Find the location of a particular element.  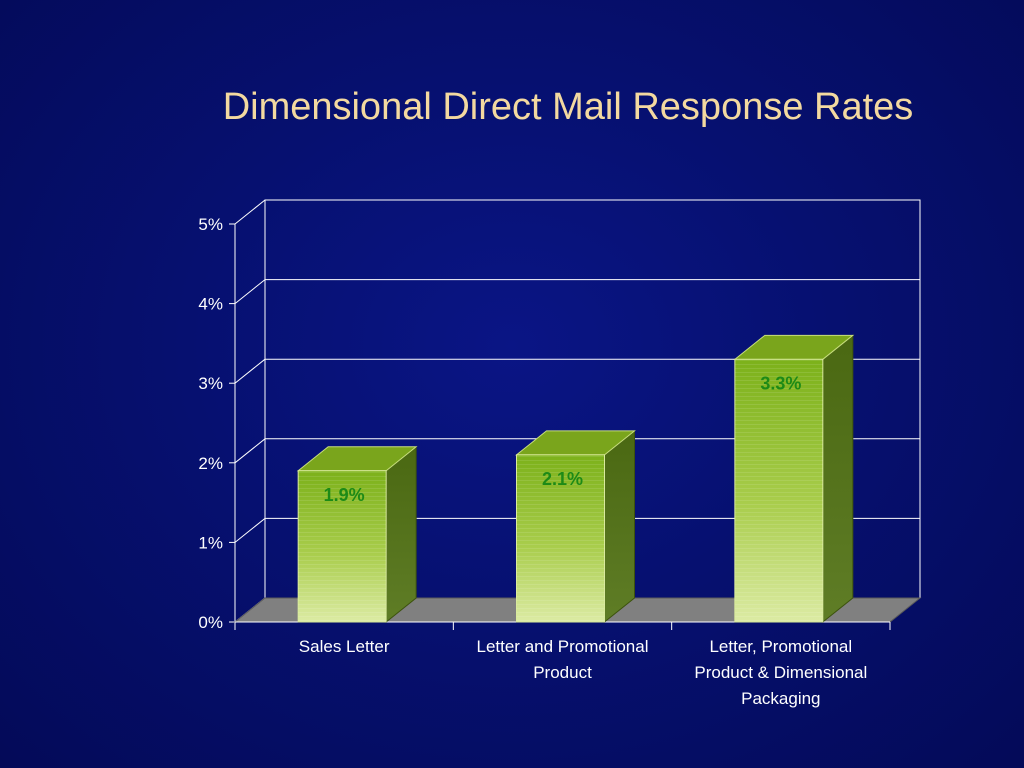

y-tick-label: 1% is located at coordinates (210, 542).